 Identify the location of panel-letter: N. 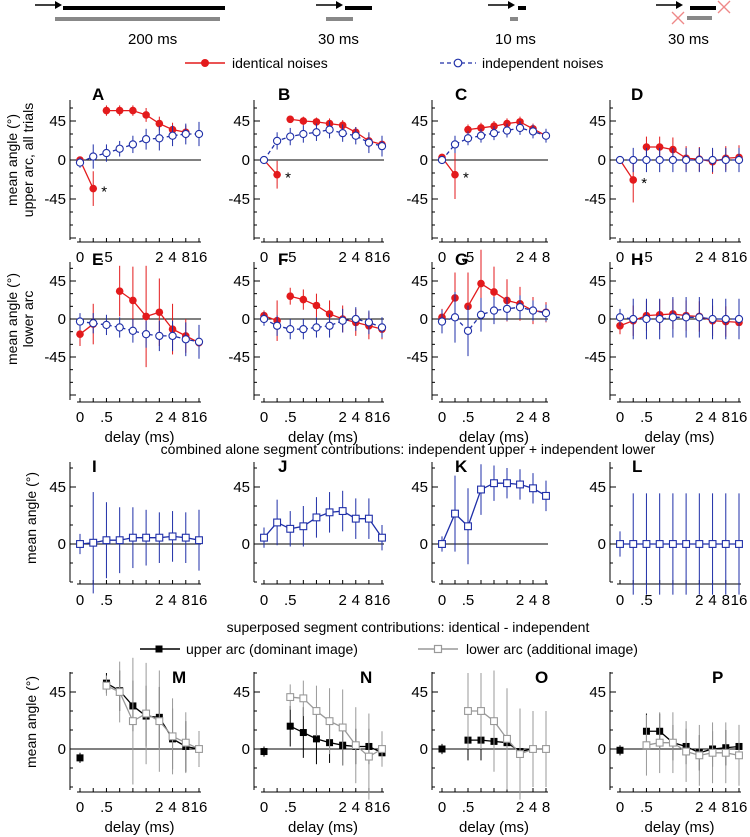
(366, 677).